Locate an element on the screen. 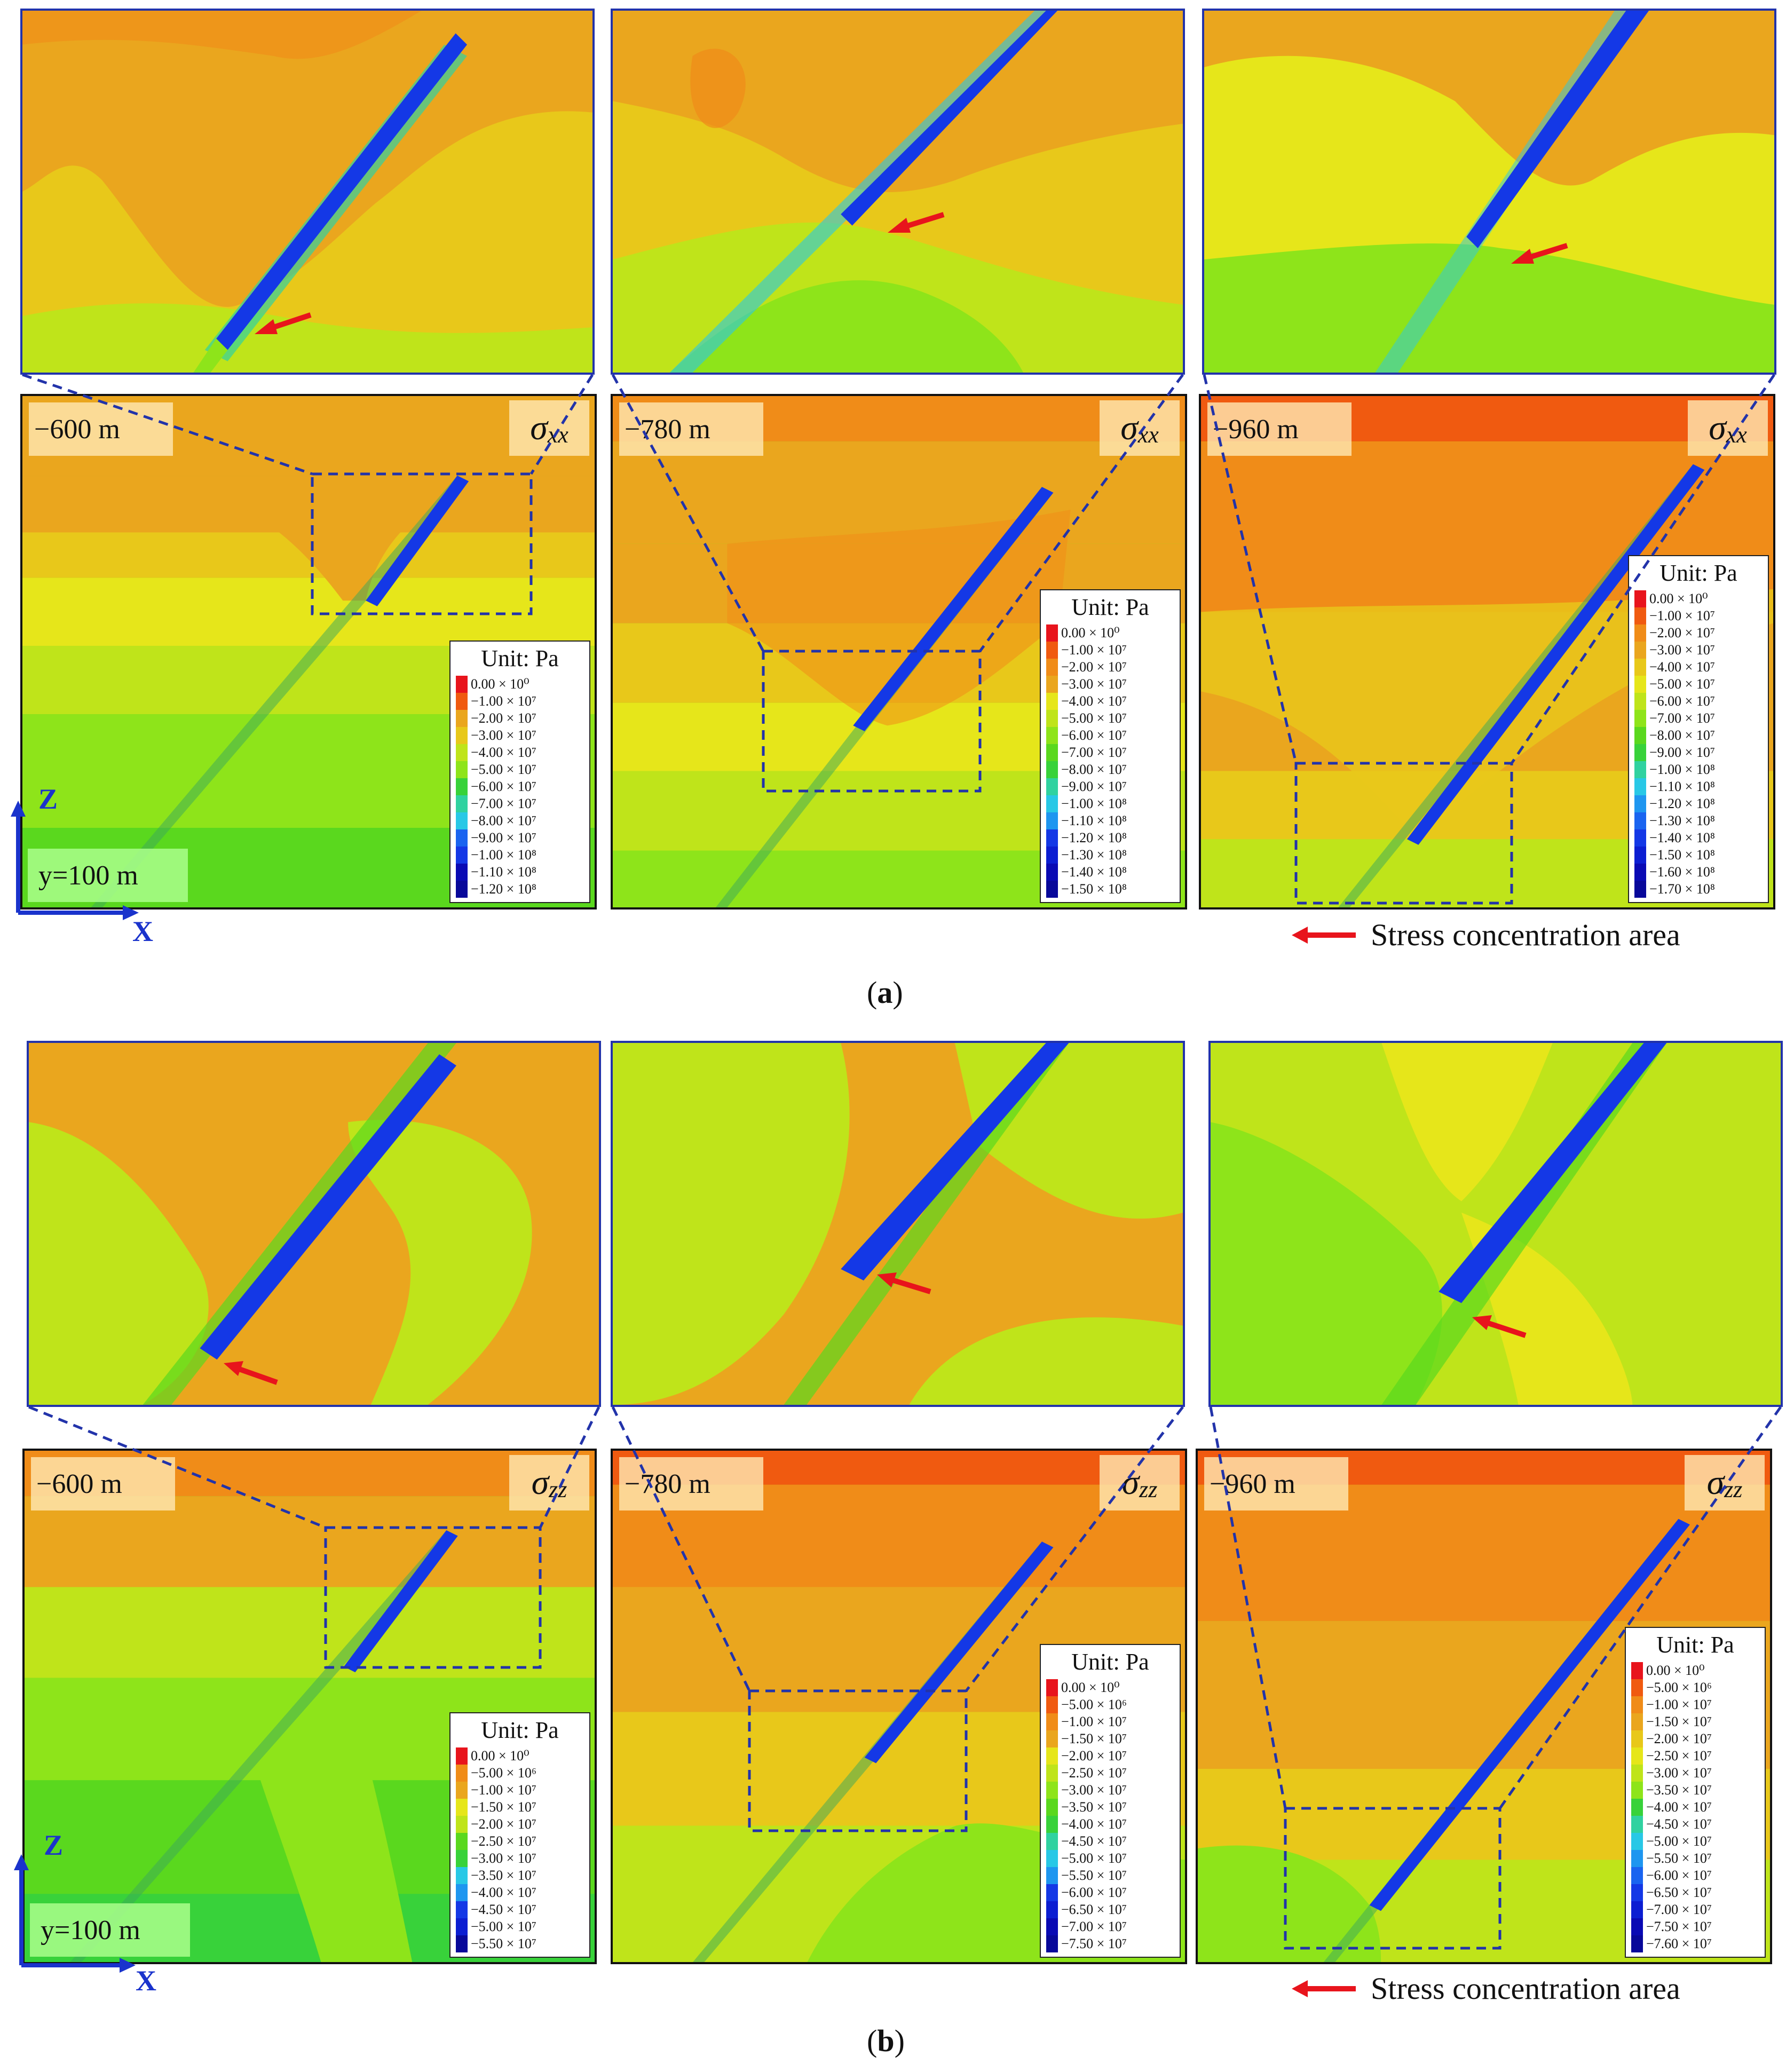 This screenshot has width=1786, height=2072. stress-component-label: σ zz is located at coordinates (1725, 1482).